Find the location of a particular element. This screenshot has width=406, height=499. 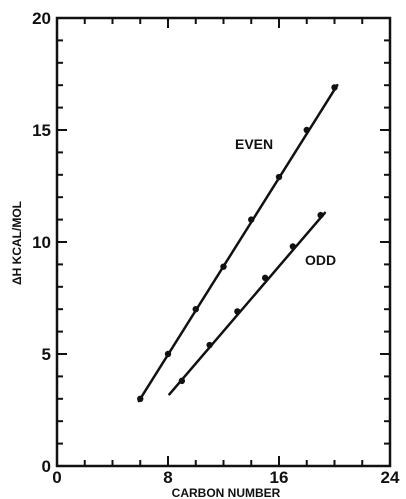

y-tick-label: 0 is located at coordinates (46, 466).